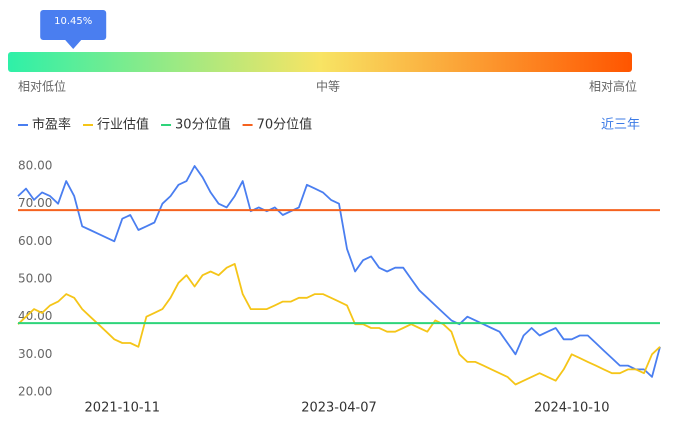  Describe the element at coordinates (320, 62) in the screenshot. I see `gauge-bar` at that location.